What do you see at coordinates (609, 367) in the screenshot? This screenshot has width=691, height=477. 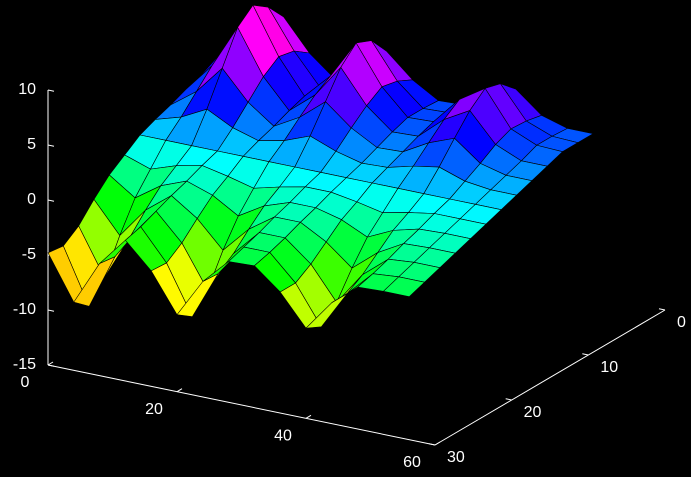 I see `y-tick-label: 10` at bounding box center [609, 367].